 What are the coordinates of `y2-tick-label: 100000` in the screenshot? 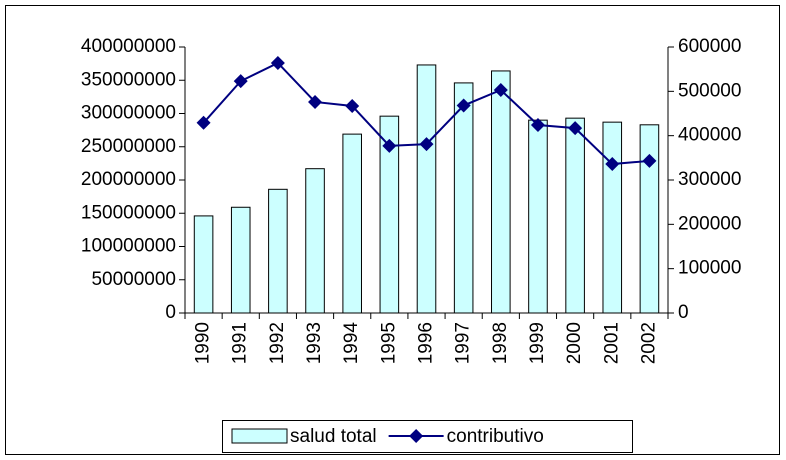 It's located at (709, 268).